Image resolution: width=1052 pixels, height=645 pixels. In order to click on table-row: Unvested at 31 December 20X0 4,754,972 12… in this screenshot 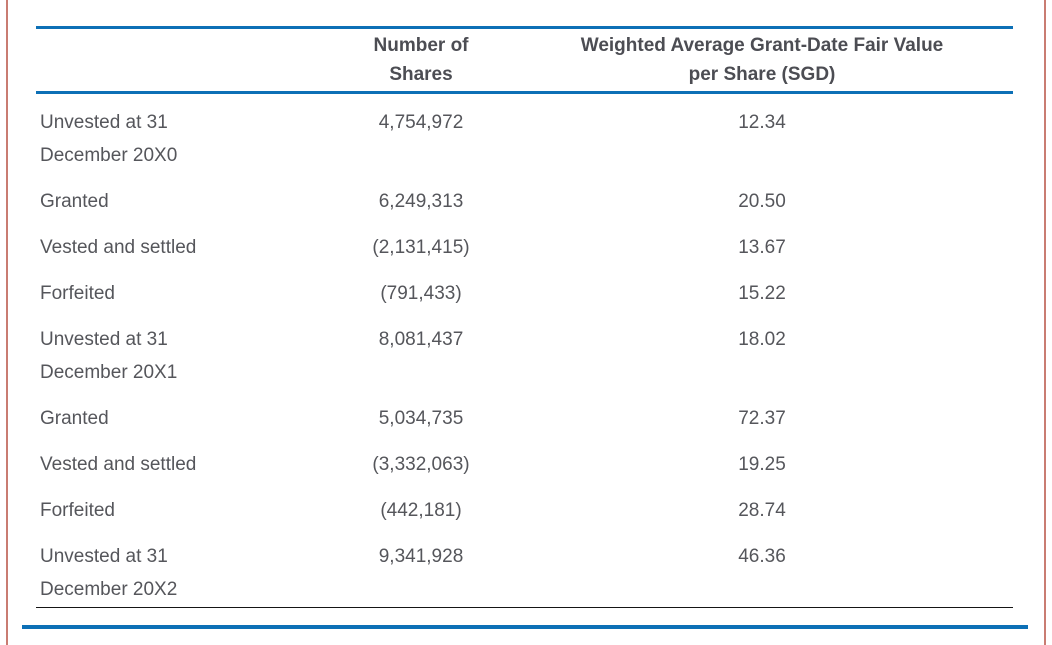, I will do `click(524, 133)`.